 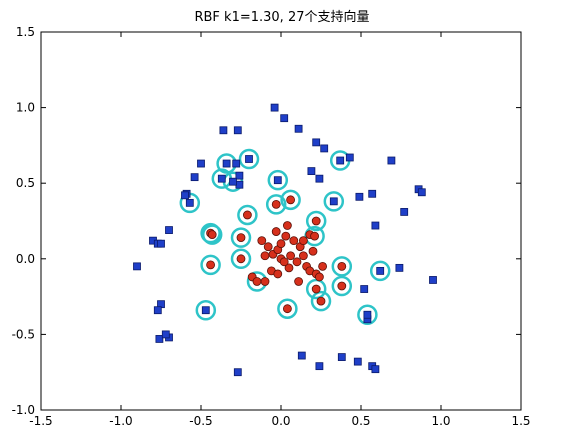 I want to click on x-tick-label: -0.5, so click(x=200, y=421).